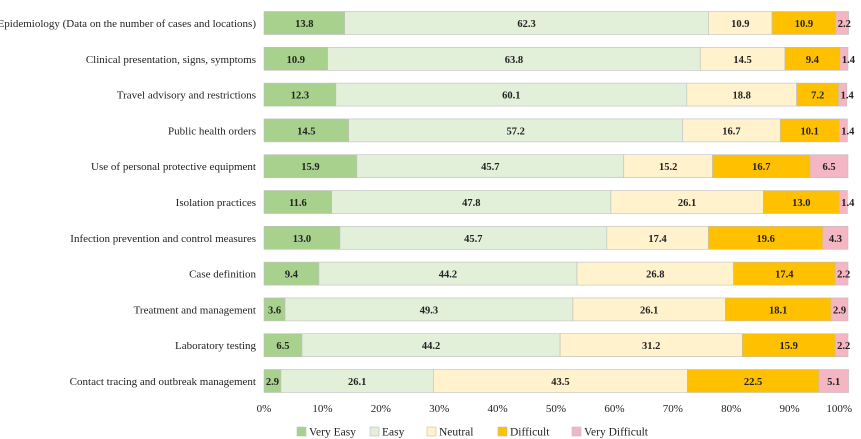 The image size is (861, 439). I want to click on category-label: Treatment and management, so click(195, 310).